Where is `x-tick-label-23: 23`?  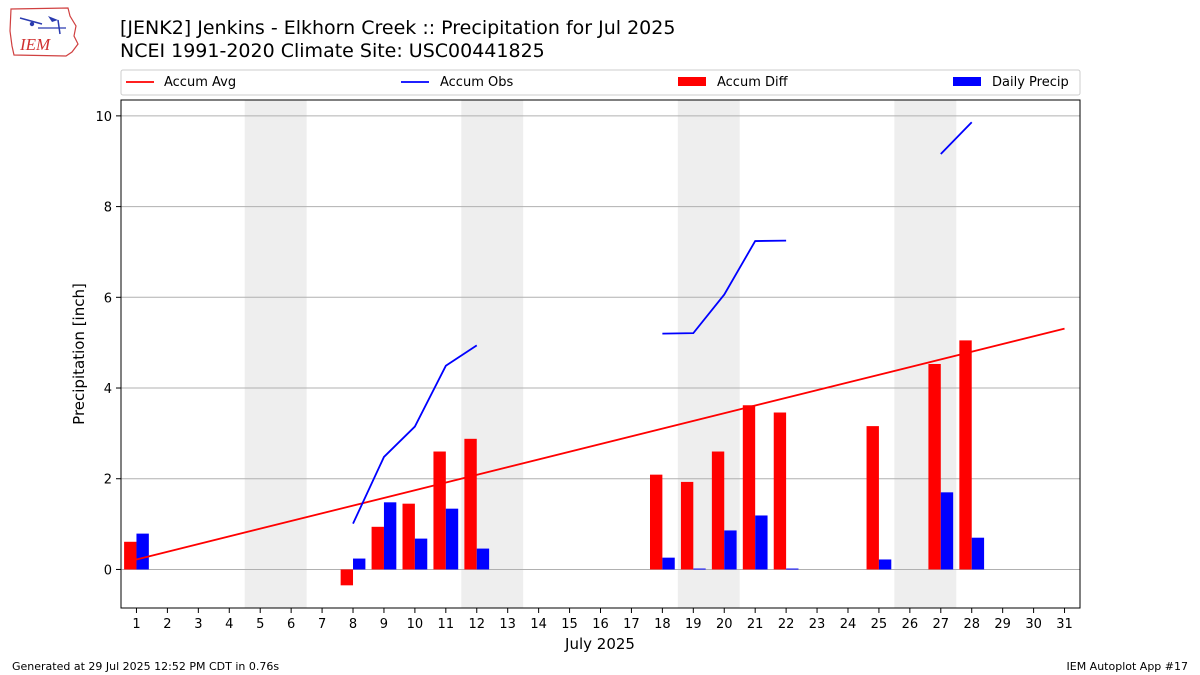 x-tick-label-23: 23 is located at coordinates (817, 624).